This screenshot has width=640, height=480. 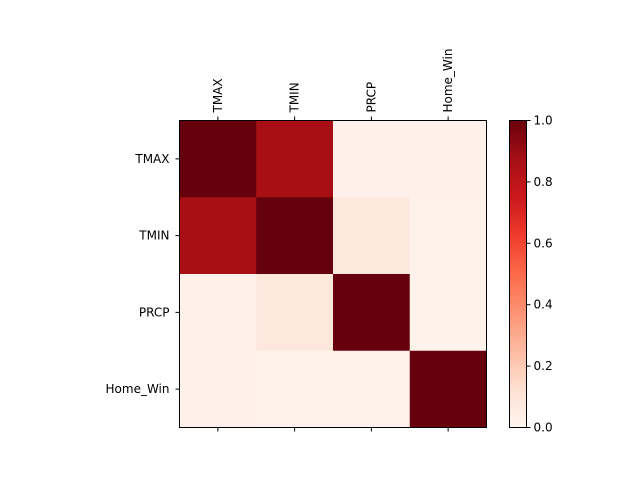 I want to click on colorbar: 0.0 0.2 0.4 0.6 0.8 1.0, so click(x=531, y=274).